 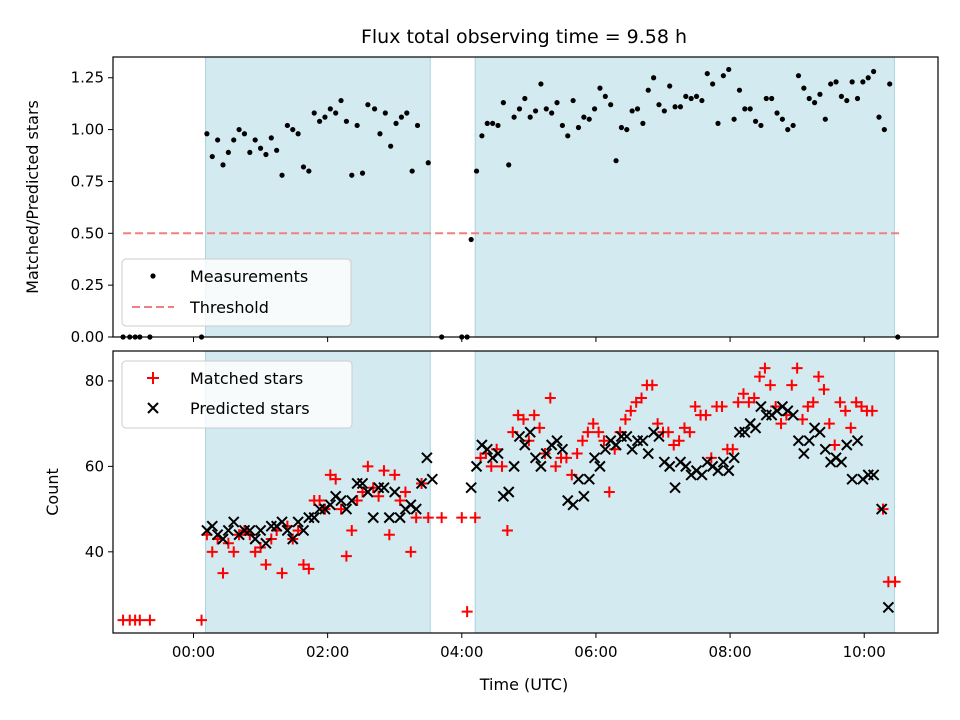 What do you see at coordinates (236, 292) in the screenshot?
I see `top-legend-box` at bounding box center [236, 292].